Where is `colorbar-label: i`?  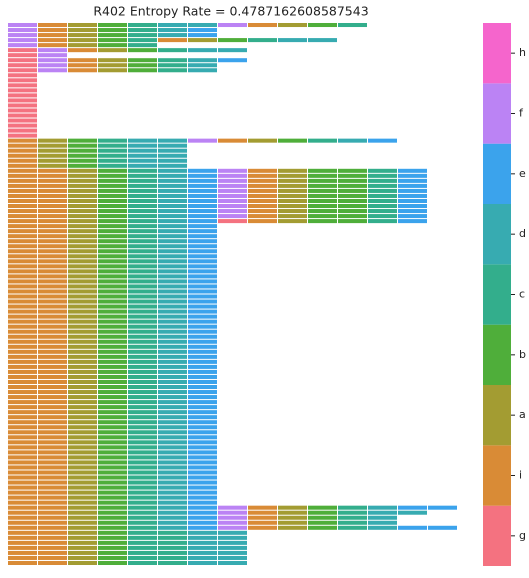
colorbar-label: i is located at coordinates (520, 475).